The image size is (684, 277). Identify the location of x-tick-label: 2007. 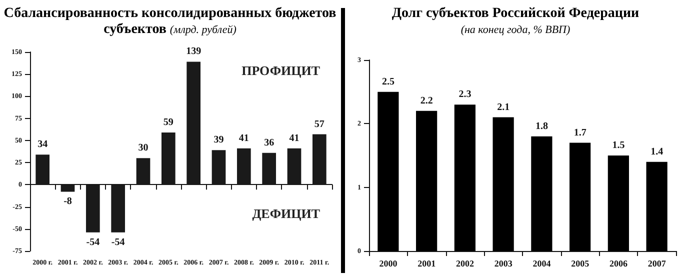
(657, 263).